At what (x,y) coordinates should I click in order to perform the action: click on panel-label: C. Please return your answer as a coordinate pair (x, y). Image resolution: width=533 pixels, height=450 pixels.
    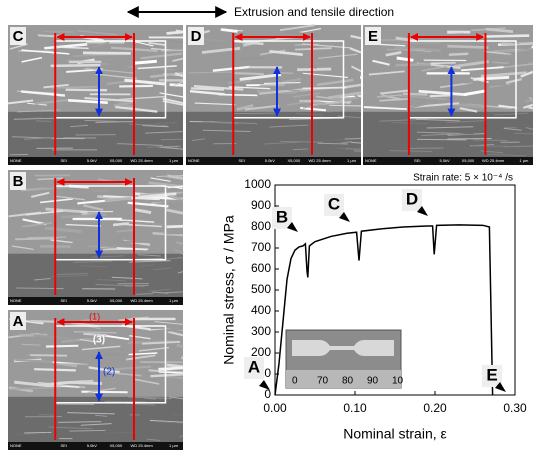
    Looking at the image, I should click on (18, 36).